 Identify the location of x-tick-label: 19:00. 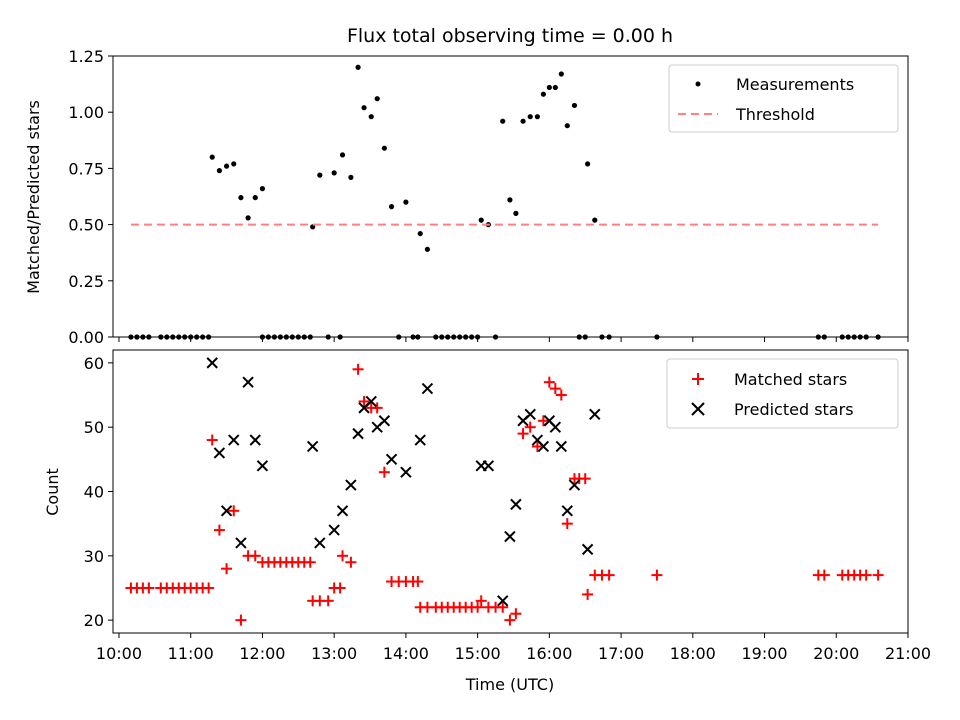
(764, 653).